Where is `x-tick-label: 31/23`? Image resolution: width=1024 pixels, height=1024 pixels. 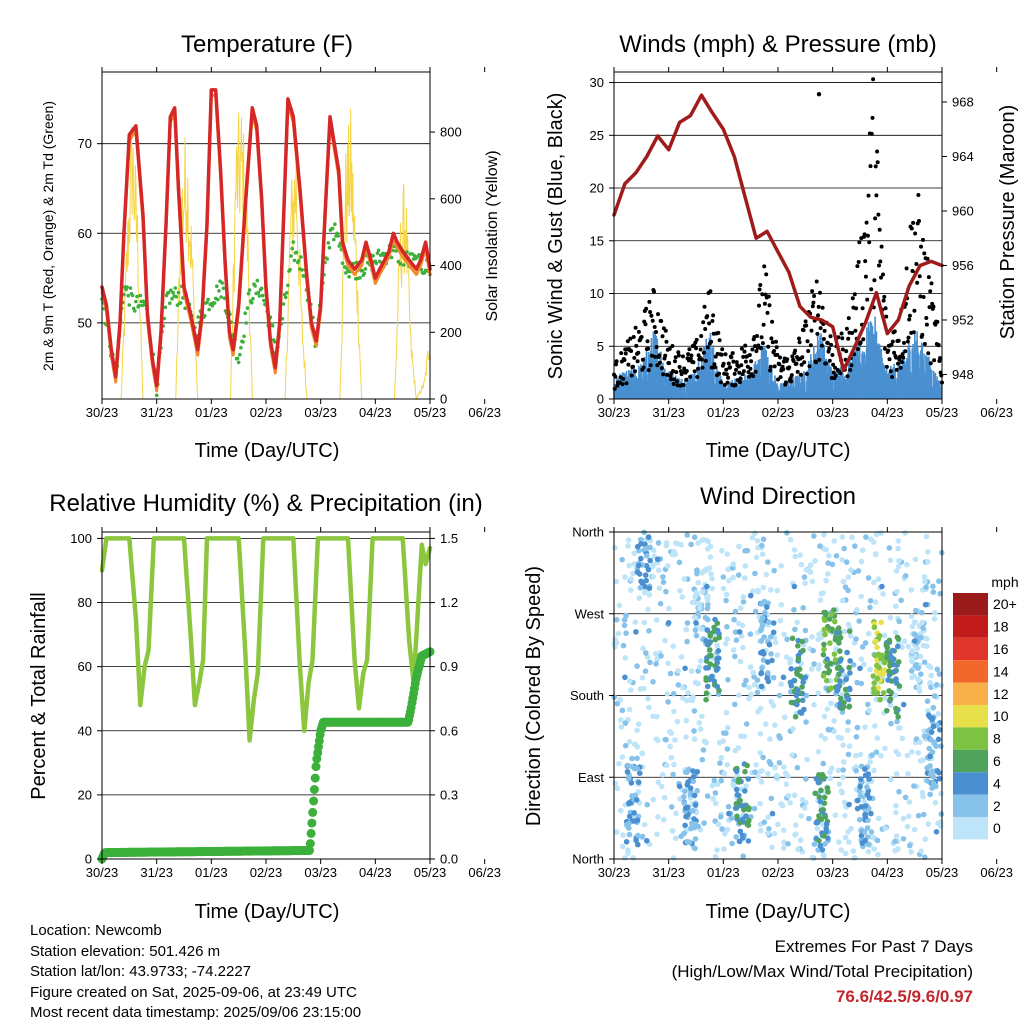 x-tick-label: 31/23 is located at coordinates (156, 412).